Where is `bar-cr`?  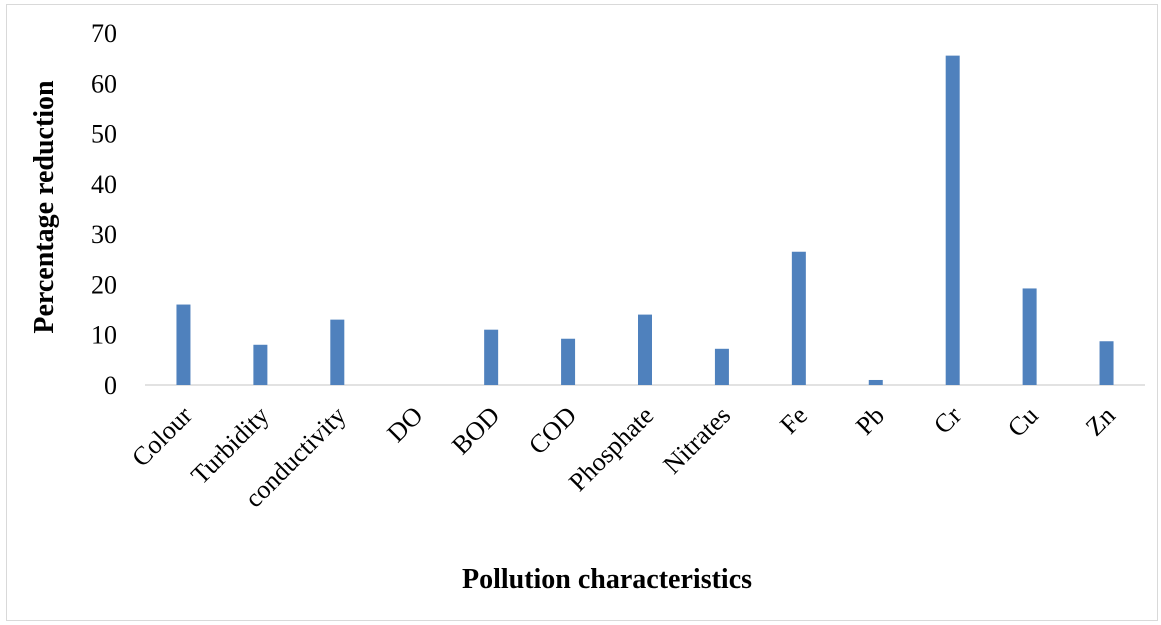
bar-cr is located at coordinates (952, 220).